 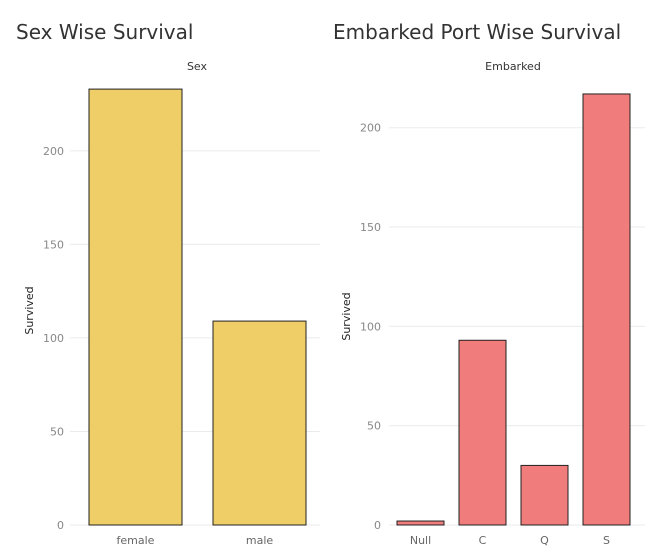 What do you see at coordinates (513, 66) in the screenshot?
I see `column-header: Embarked` at bounding box center [513, 66].